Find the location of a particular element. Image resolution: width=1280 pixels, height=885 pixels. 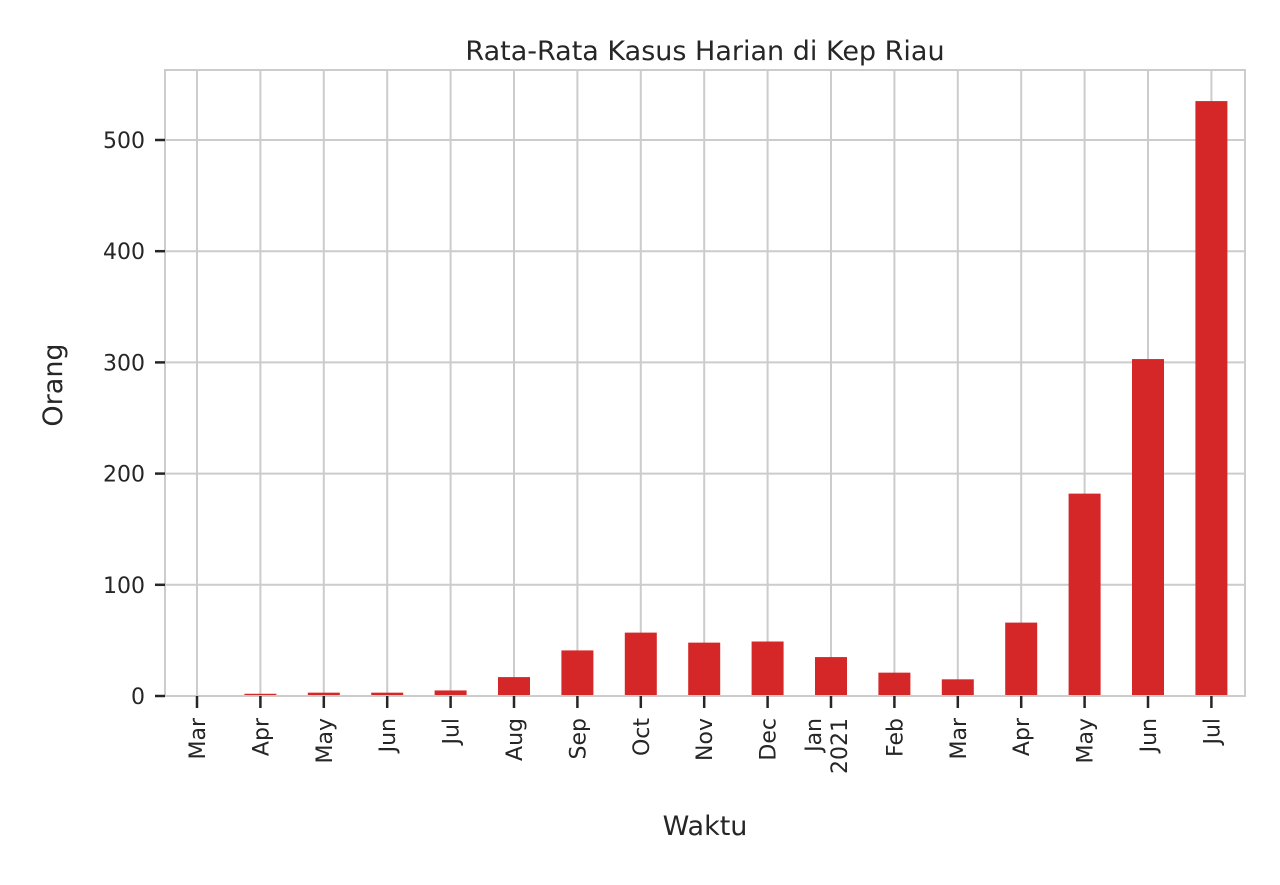

x-tick-label: Aug is located at coordinates (515, 739).